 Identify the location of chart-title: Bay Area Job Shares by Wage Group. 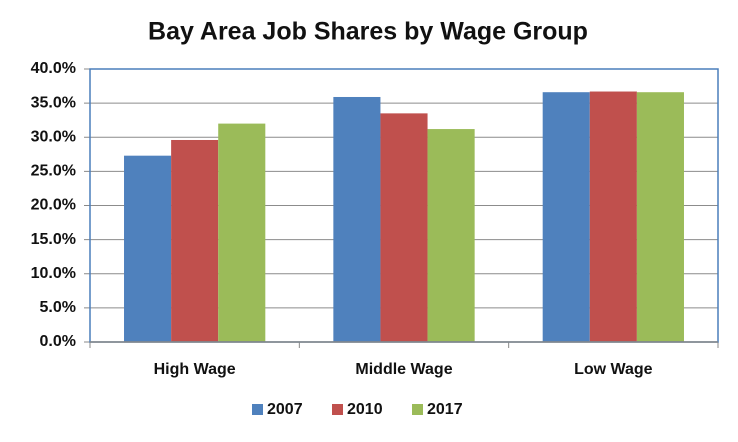
(368, 32).